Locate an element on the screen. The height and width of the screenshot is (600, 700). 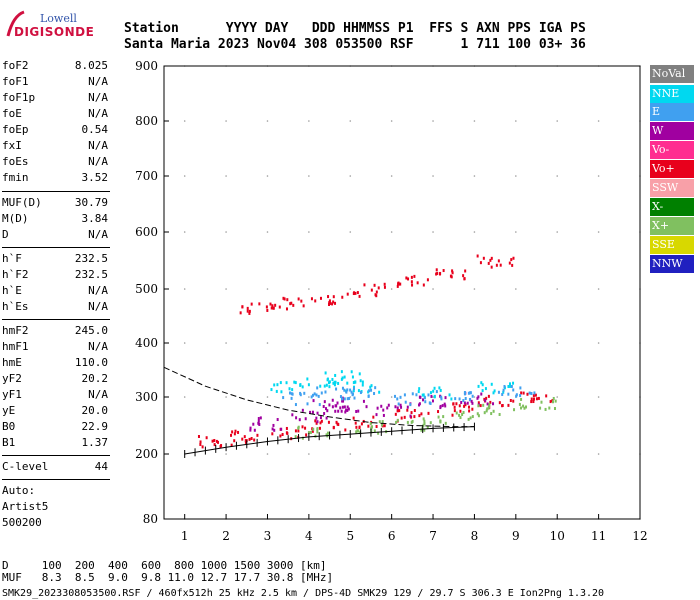
param-row: h`F 232.5 is located at coordinates (55, 259).